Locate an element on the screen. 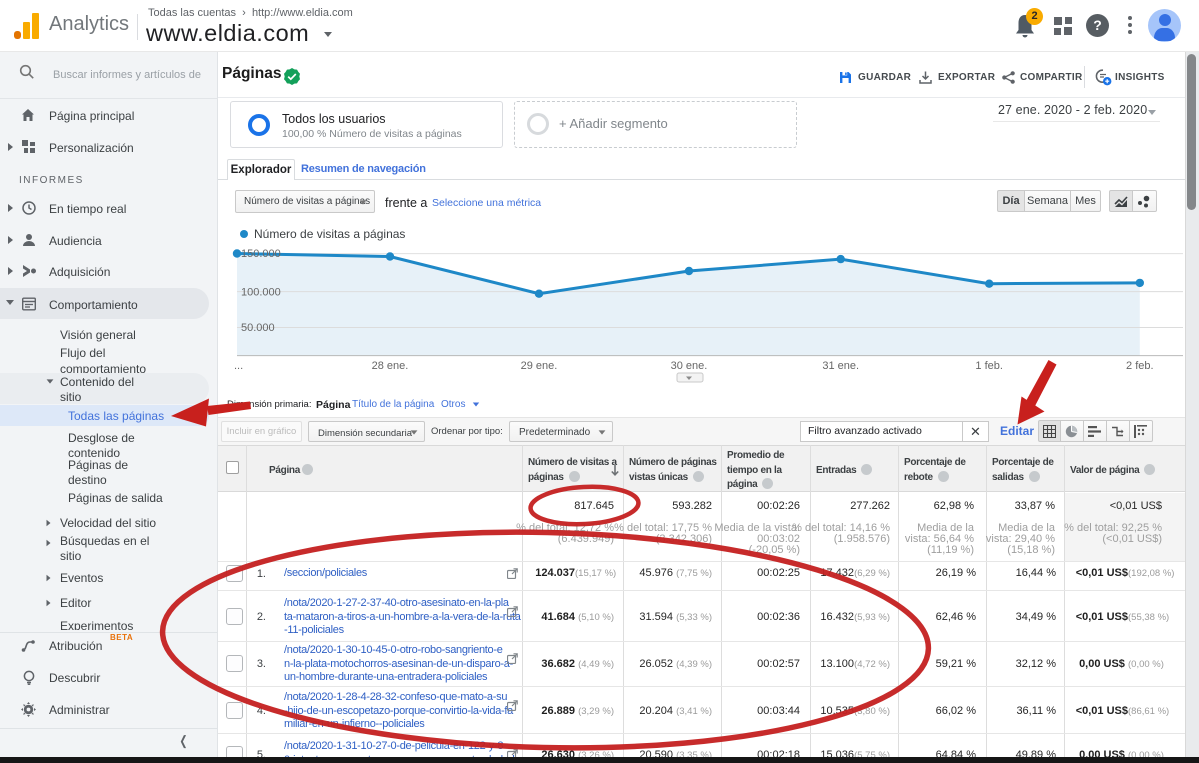 The height and width of the screenshot is (763, 1199). svg-text: 31 ene. is located at coordinates (840, 366).